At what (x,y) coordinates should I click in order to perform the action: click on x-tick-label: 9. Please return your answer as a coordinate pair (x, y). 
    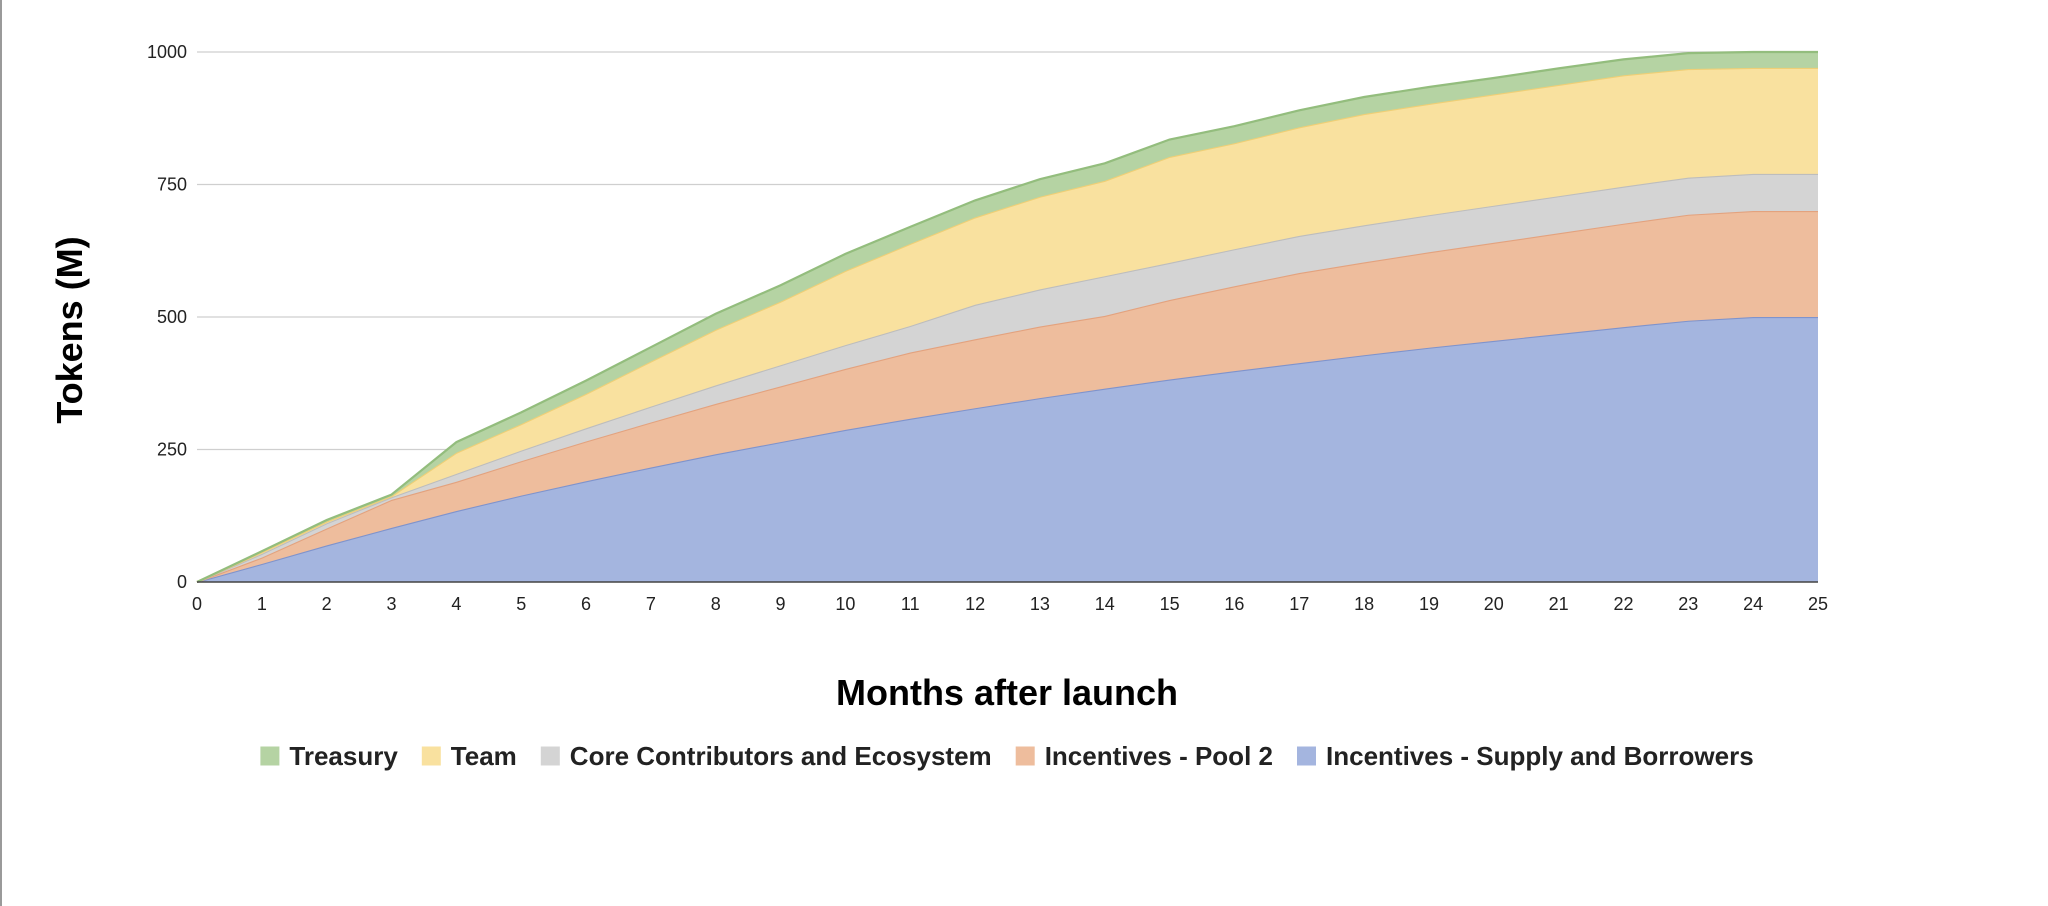
    Looking at the image, I should click on (781, 604).